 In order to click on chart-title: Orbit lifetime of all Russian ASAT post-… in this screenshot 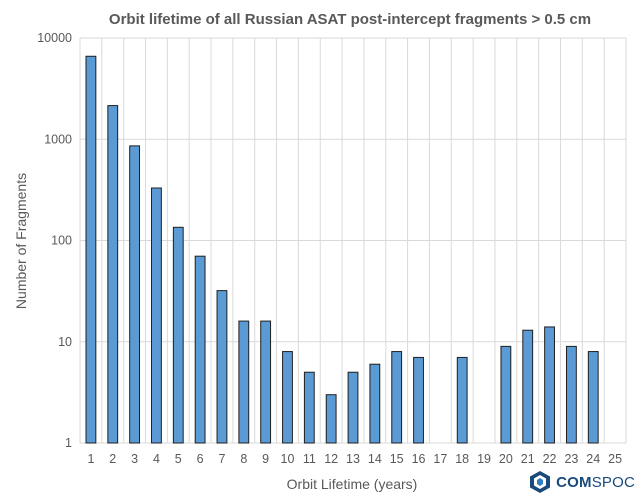, I will do `click(350, 19)`.